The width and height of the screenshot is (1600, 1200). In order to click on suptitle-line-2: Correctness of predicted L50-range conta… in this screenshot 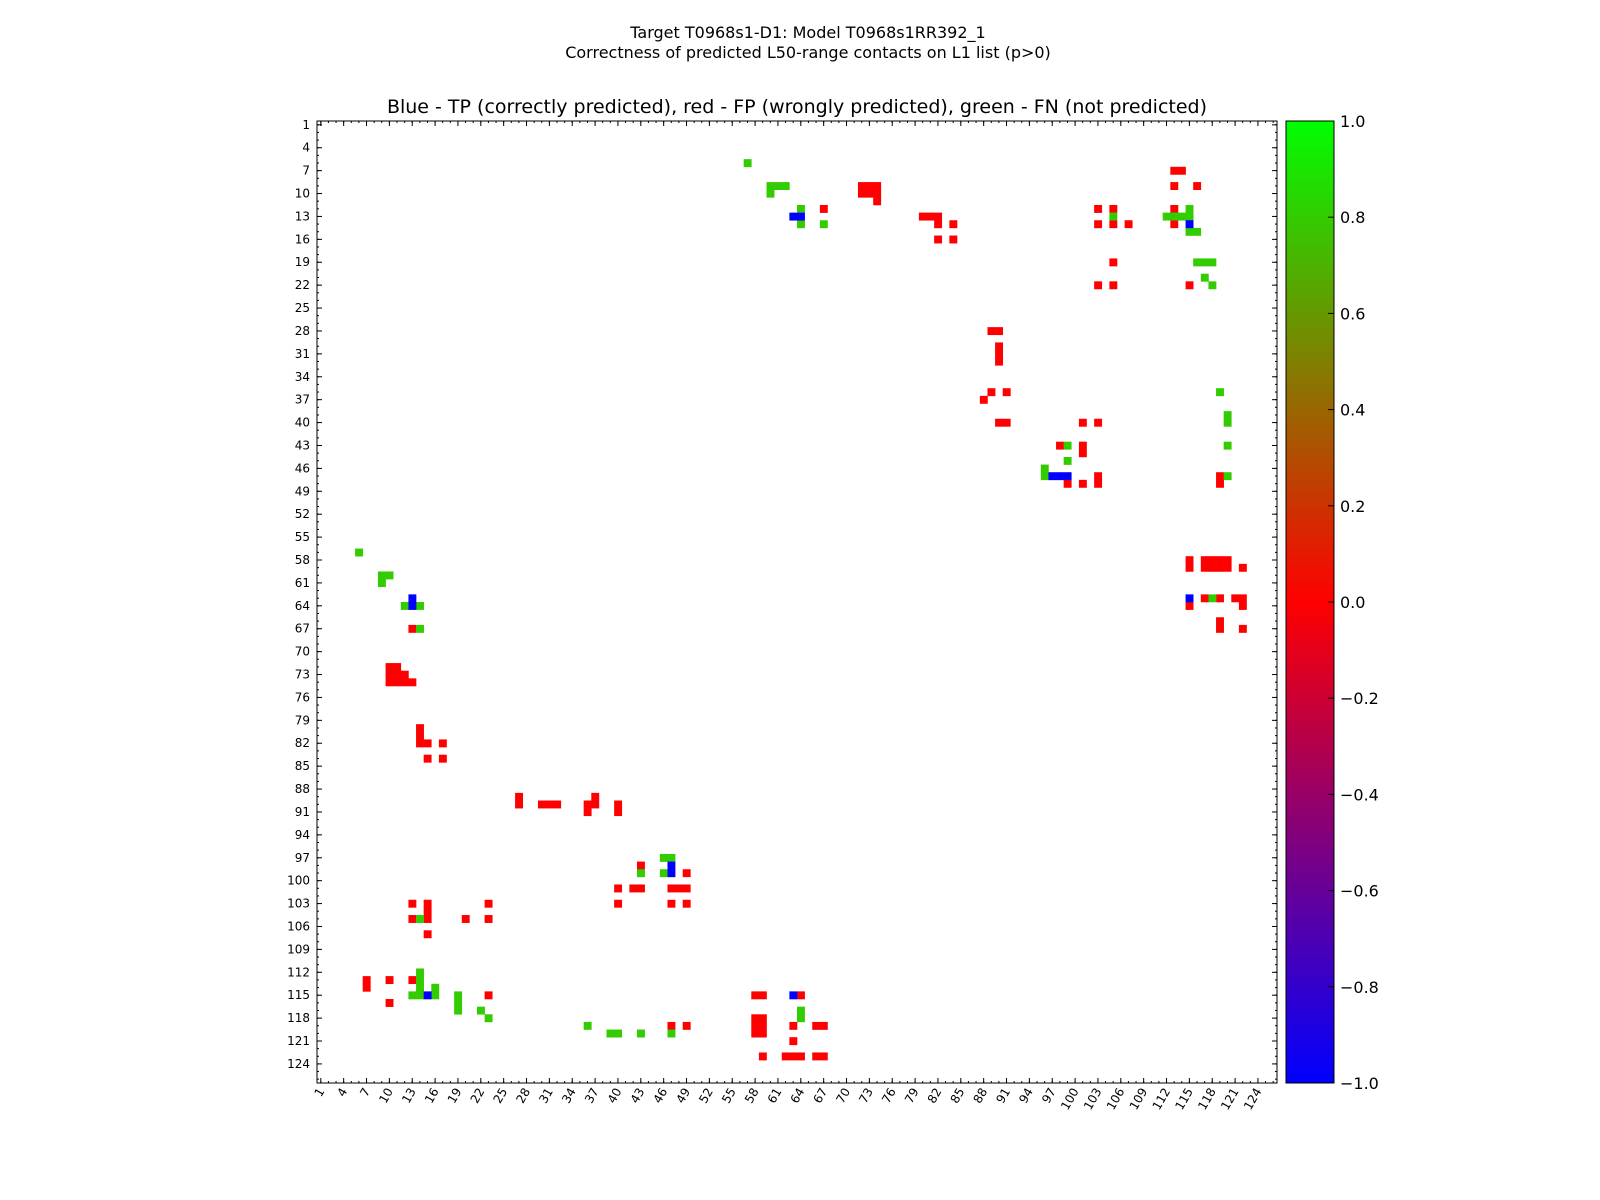, I will do `click(808, 52)`.